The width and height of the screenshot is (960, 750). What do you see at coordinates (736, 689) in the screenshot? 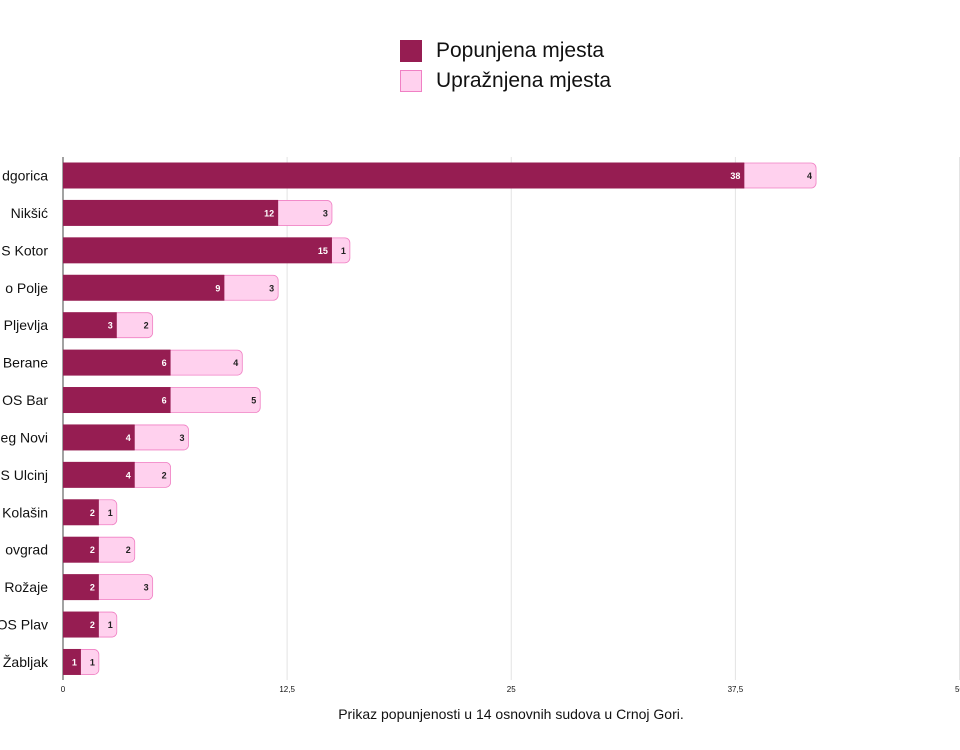
I see `x-tick-label: 37,5` at bounding box center [736, 689].